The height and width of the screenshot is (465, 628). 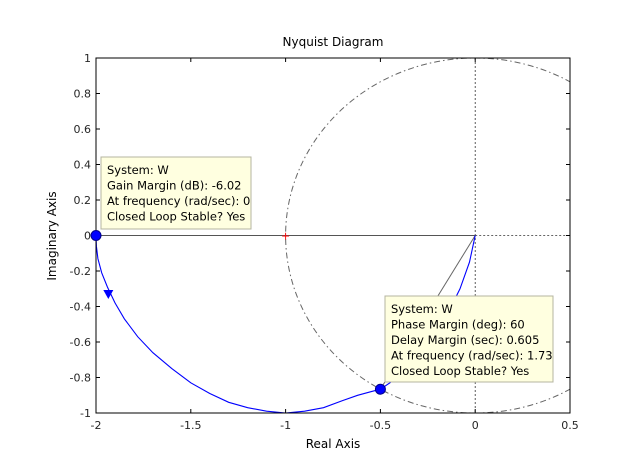 I want to click on gain-margin-tip-line: System: W, so click(x=138, y=170).